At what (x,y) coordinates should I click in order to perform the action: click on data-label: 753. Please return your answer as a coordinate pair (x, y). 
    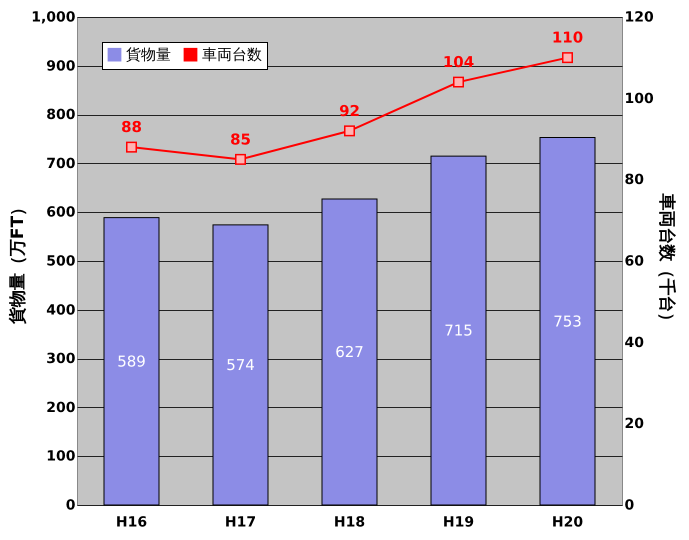
    Looking at the image, I should click on (567, 321).